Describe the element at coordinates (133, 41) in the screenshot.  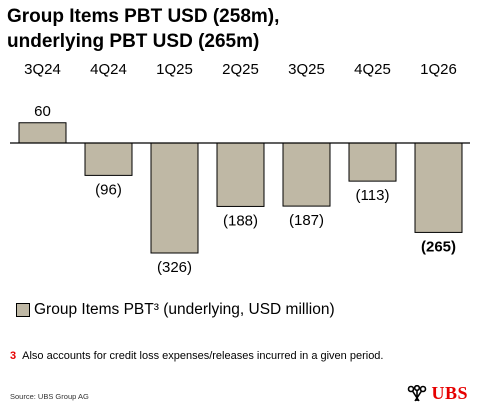
I see `chart-title-line-2: underlying PBT USD (265m)` at that location.